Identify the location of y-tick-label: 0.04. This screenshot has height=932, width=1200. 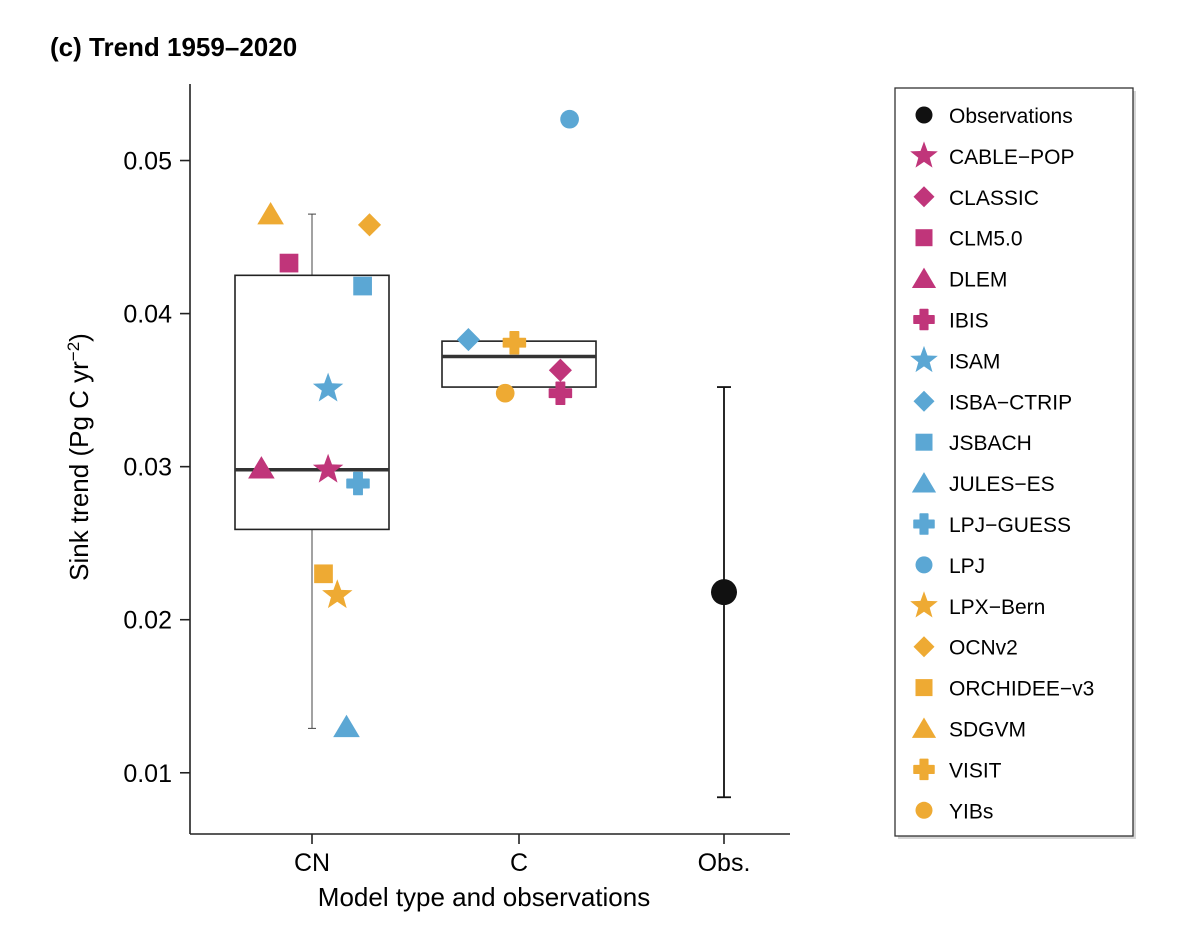
(147, 315).